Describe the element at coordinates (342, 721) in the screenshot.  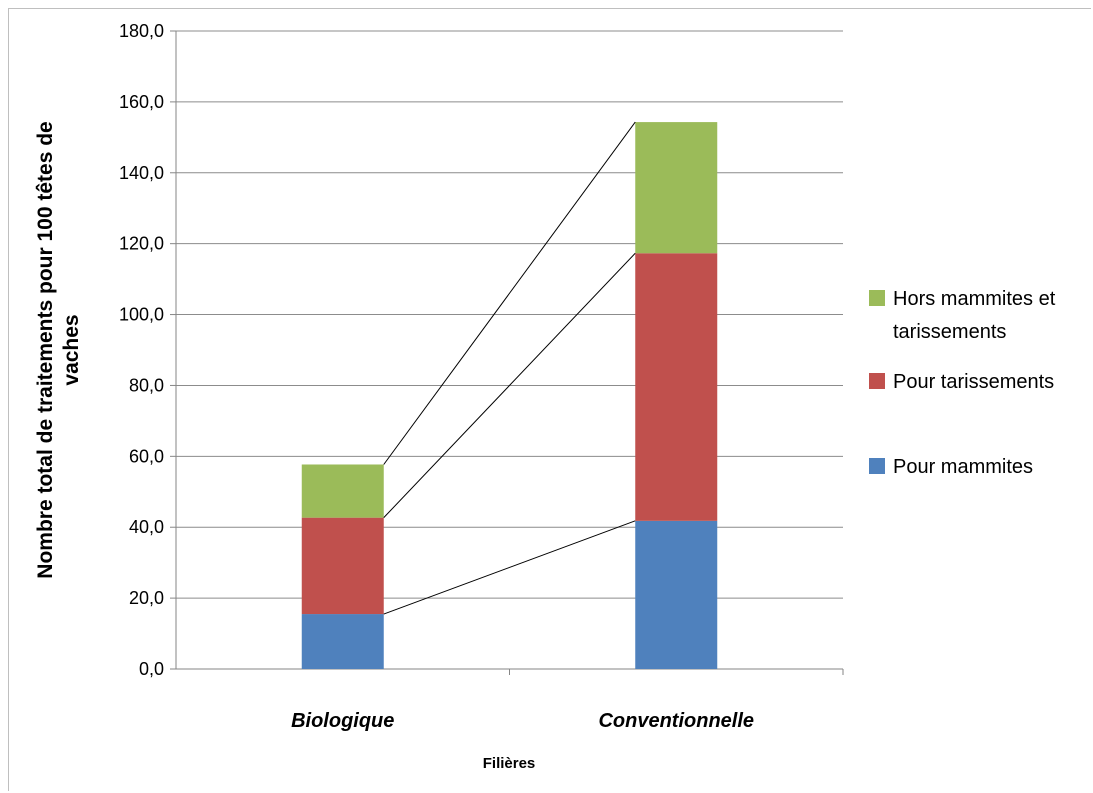
I see `category-label: Biologique` at that location.